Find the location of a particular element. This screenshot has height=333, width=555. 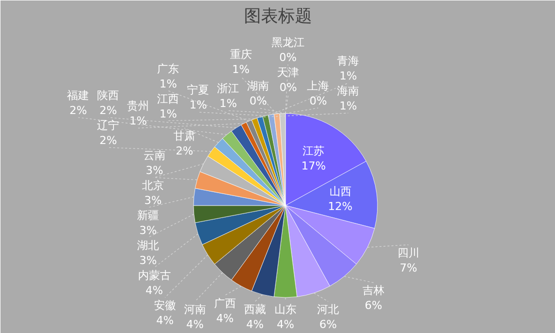

slice-label: 云南 is located at coordinates (154, 155).